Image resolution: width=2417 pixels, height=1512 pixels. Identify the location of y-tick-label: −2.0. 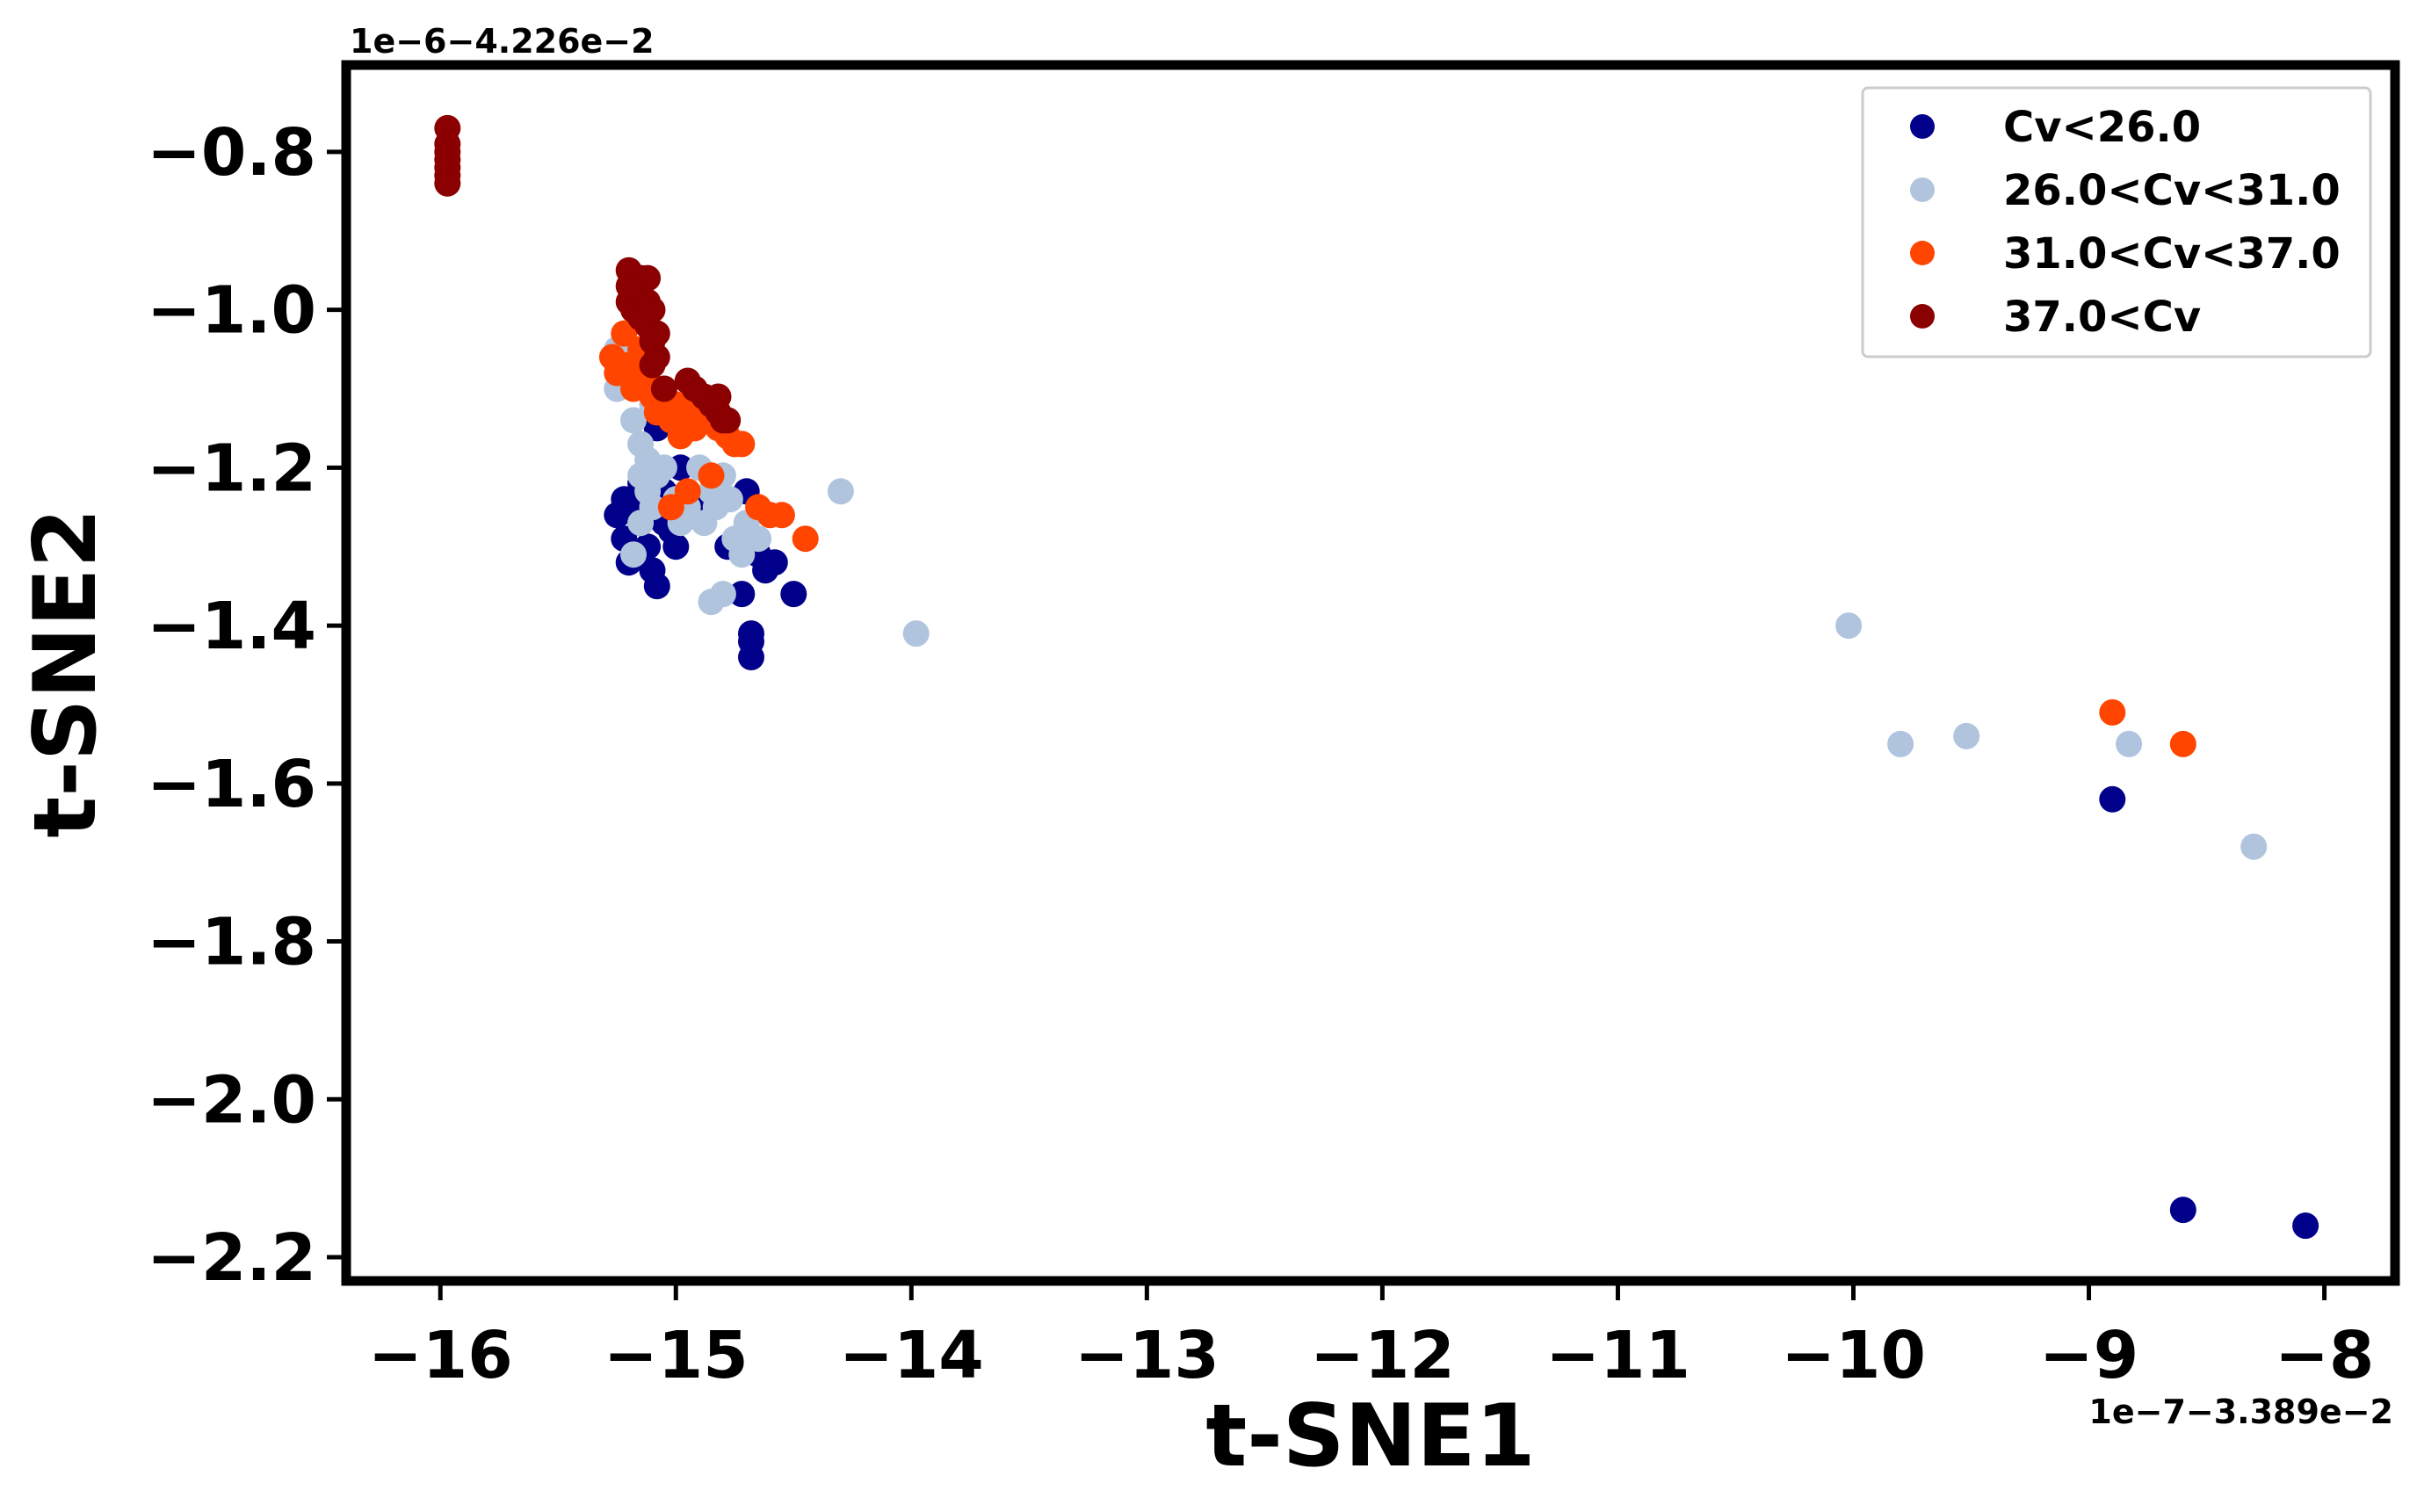
(231, 1100).